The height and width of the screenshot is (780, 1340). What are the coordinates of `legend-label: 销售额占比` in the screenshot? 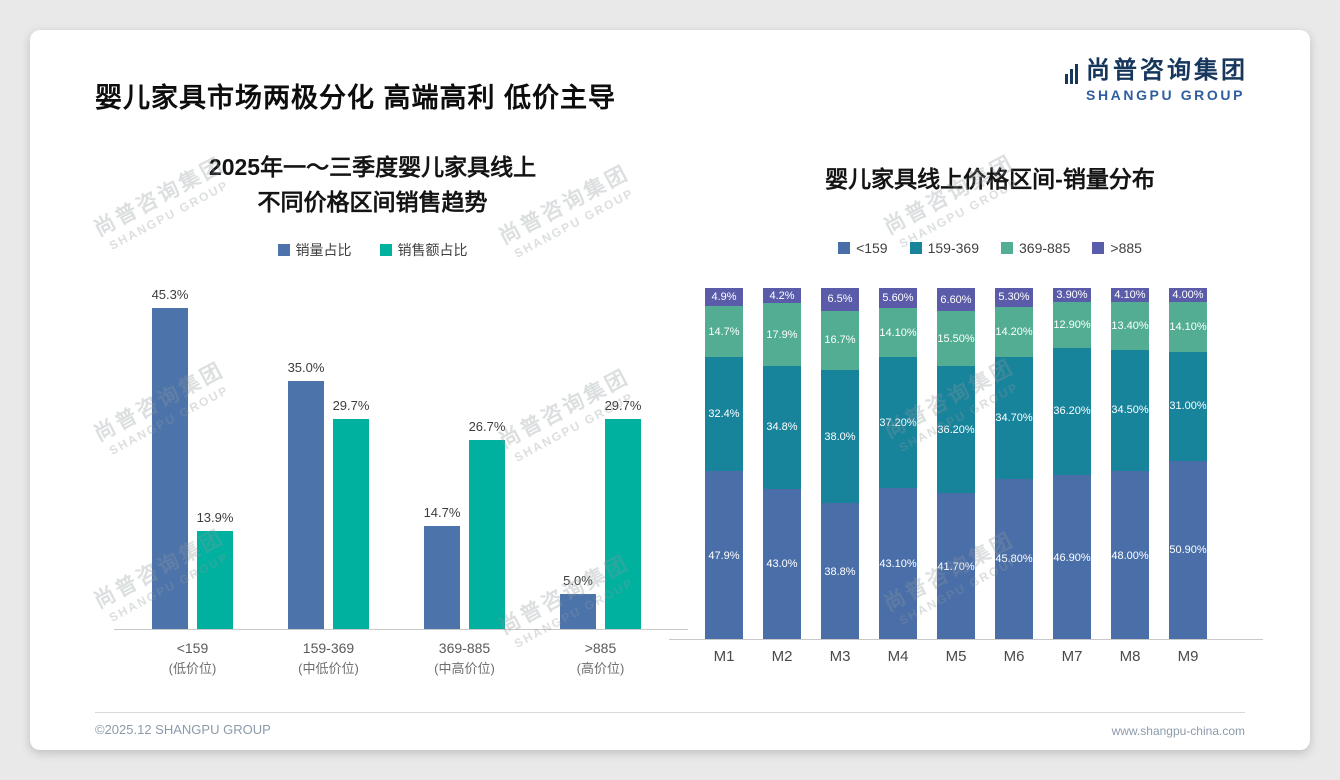 It's located at (432, 250).